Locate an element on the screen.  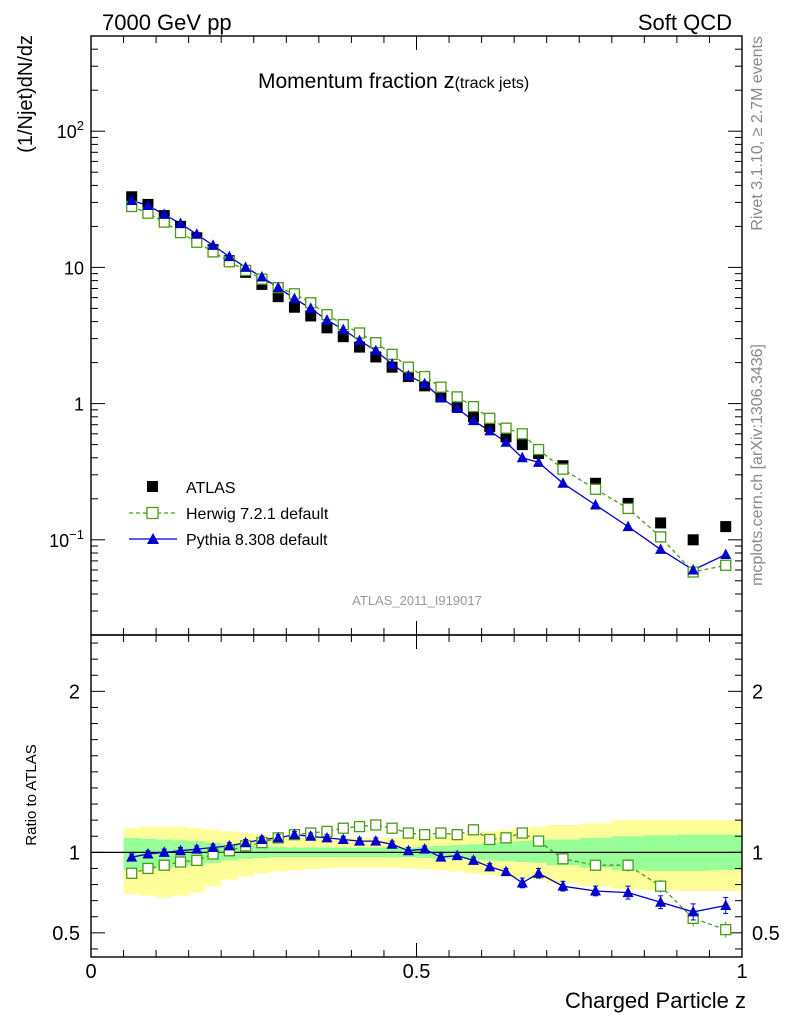
x-tick-label: 0.5 is located at coordinates (417, 972).